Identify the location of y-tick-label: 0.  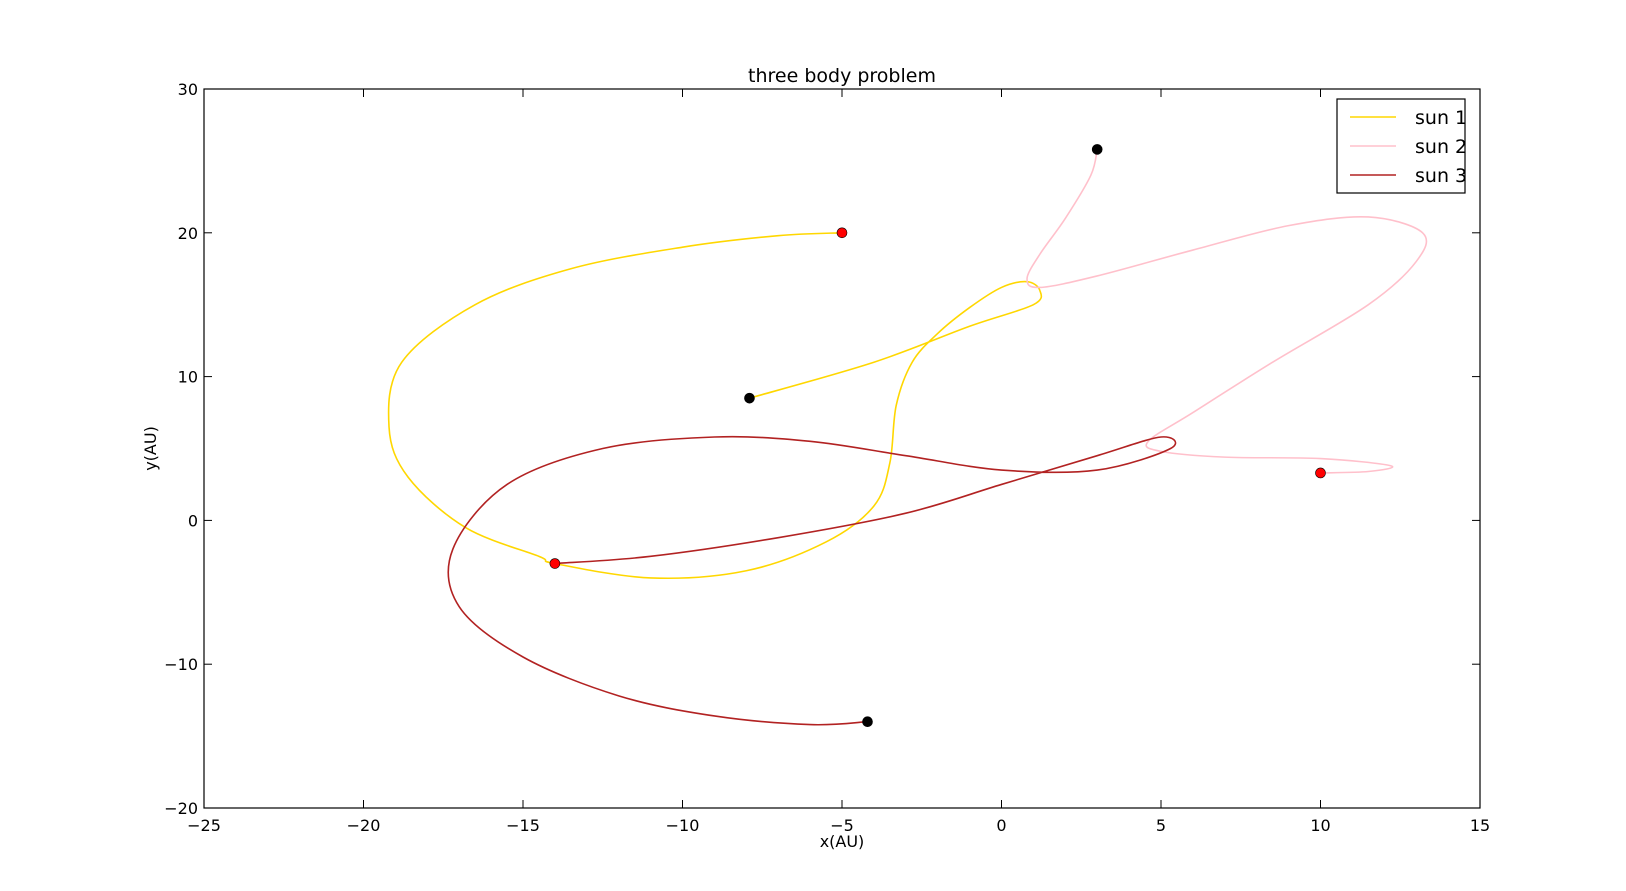
(193, 520).